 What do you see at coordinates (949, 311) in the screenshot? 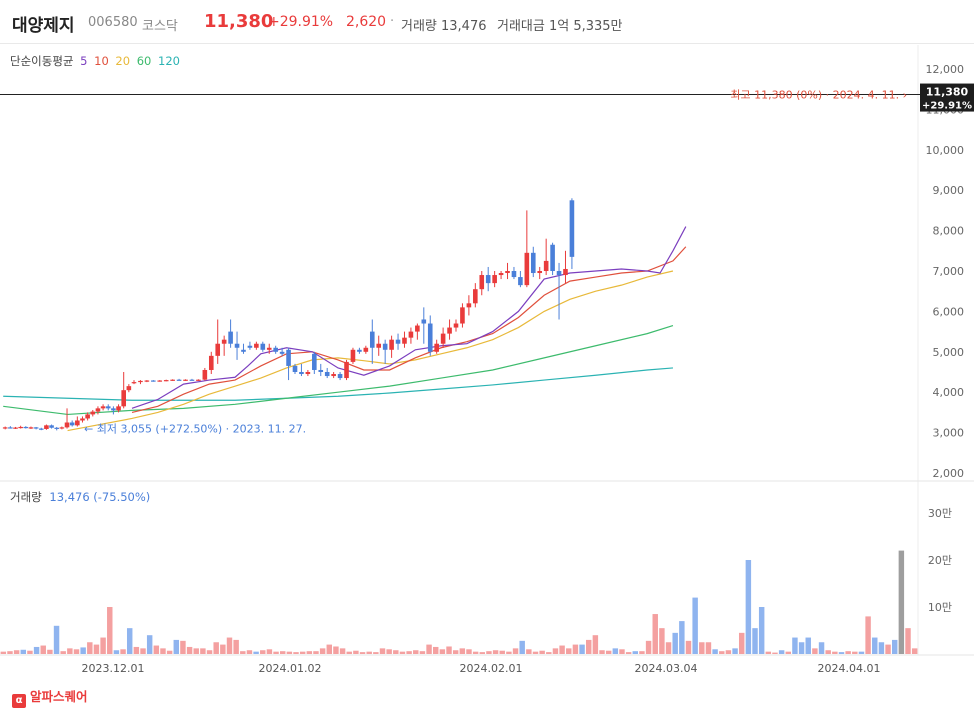
I see `price-y-tick-label: 6,000` at bounding box center [949, 311].